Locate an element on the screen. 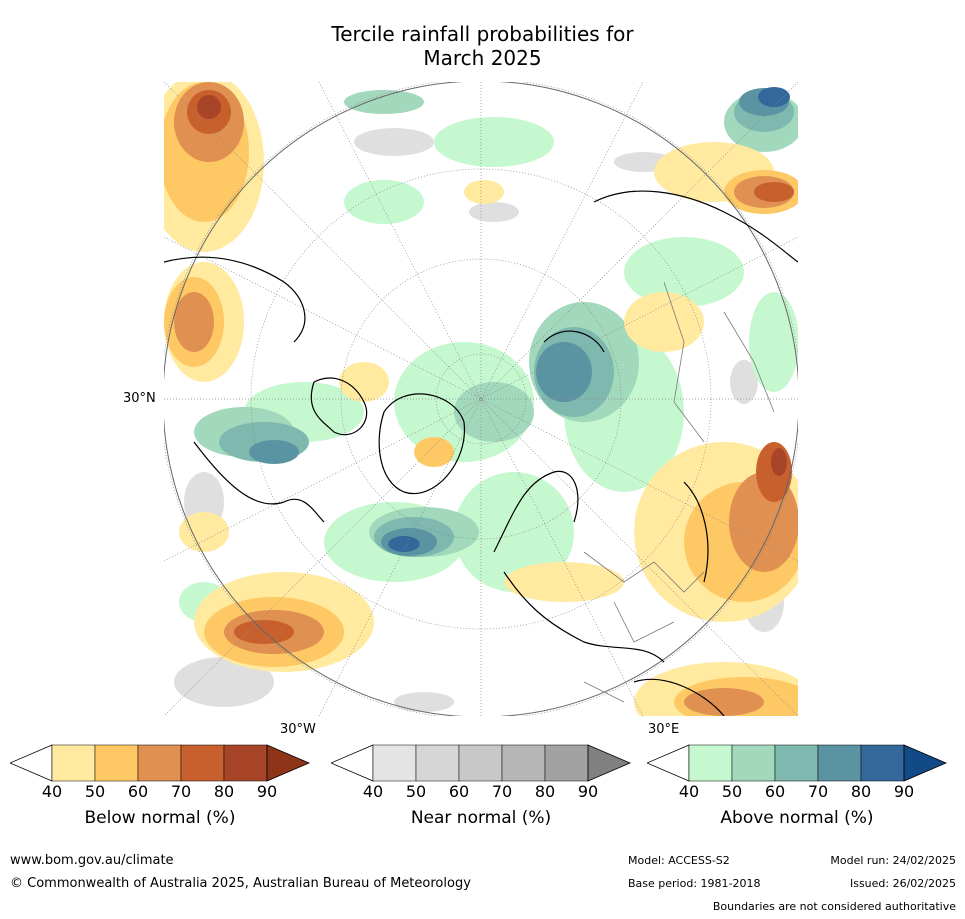 The width and height of the screenshot is (965, 919). below-normal-tick-label: 40 is located at coordinates (52, 791).